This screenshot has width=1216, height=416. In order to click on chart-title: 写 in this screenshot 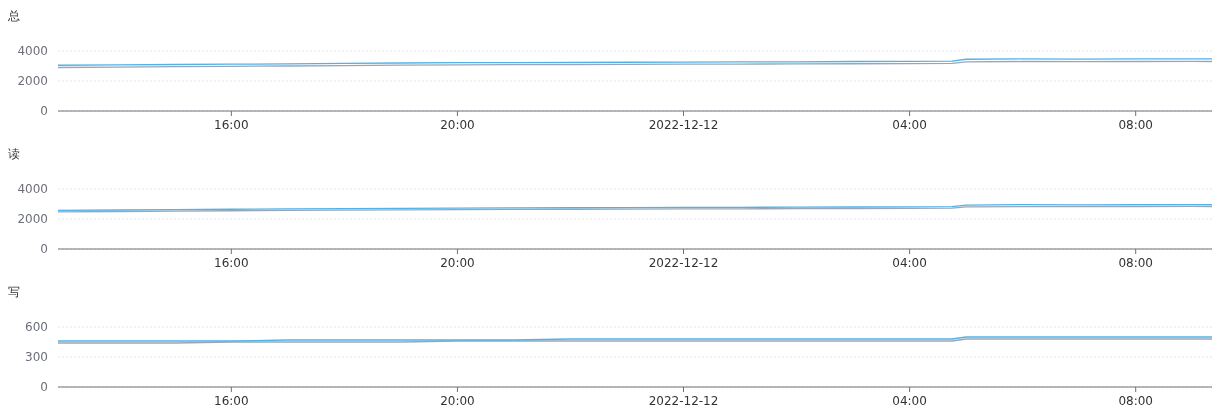, I will do `click(14, 292)`.